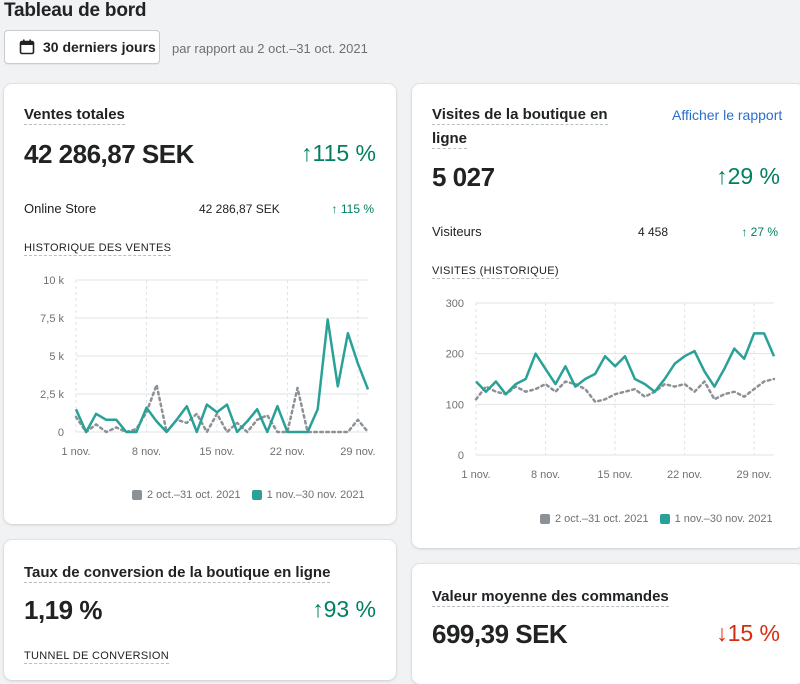 The width and height of the screenshot is (800, 684). I want to click on sales-legend: 2 oct.–31 oct. 2021 1 nov.–30 nov. 2021, so click(248, 495).